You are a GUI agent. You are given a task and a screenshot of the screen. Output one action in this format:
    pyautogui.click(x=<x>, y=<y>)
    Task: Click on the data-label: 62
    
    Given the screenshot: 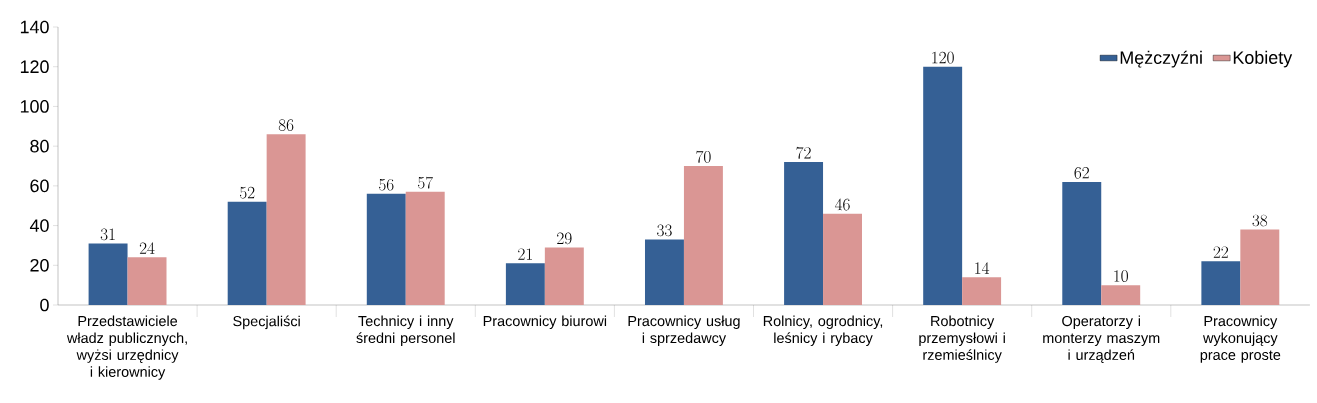 What is the action you would take?
    pyautogui.click(x=1081, y=172)
    